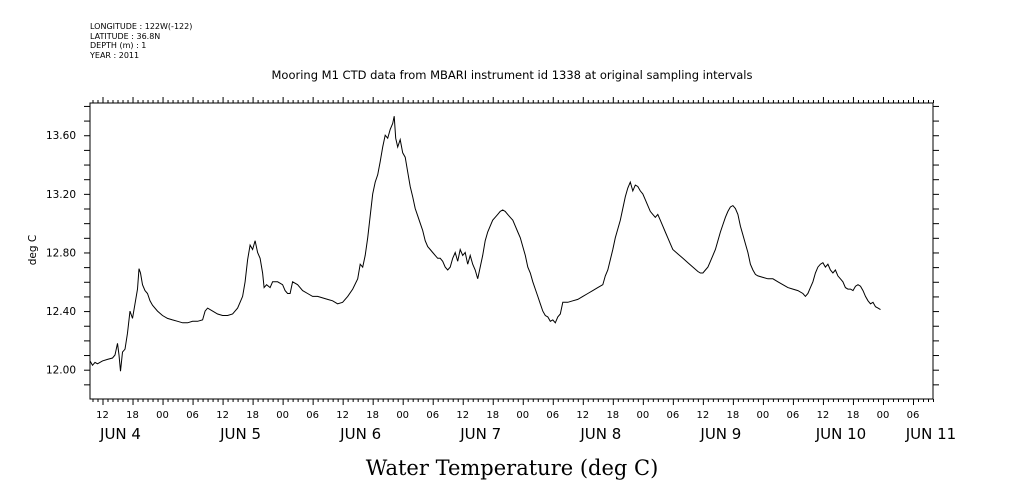 The image size is (1009, 504). I want to click on y-tick-label: 12.40, so click(61, 312).